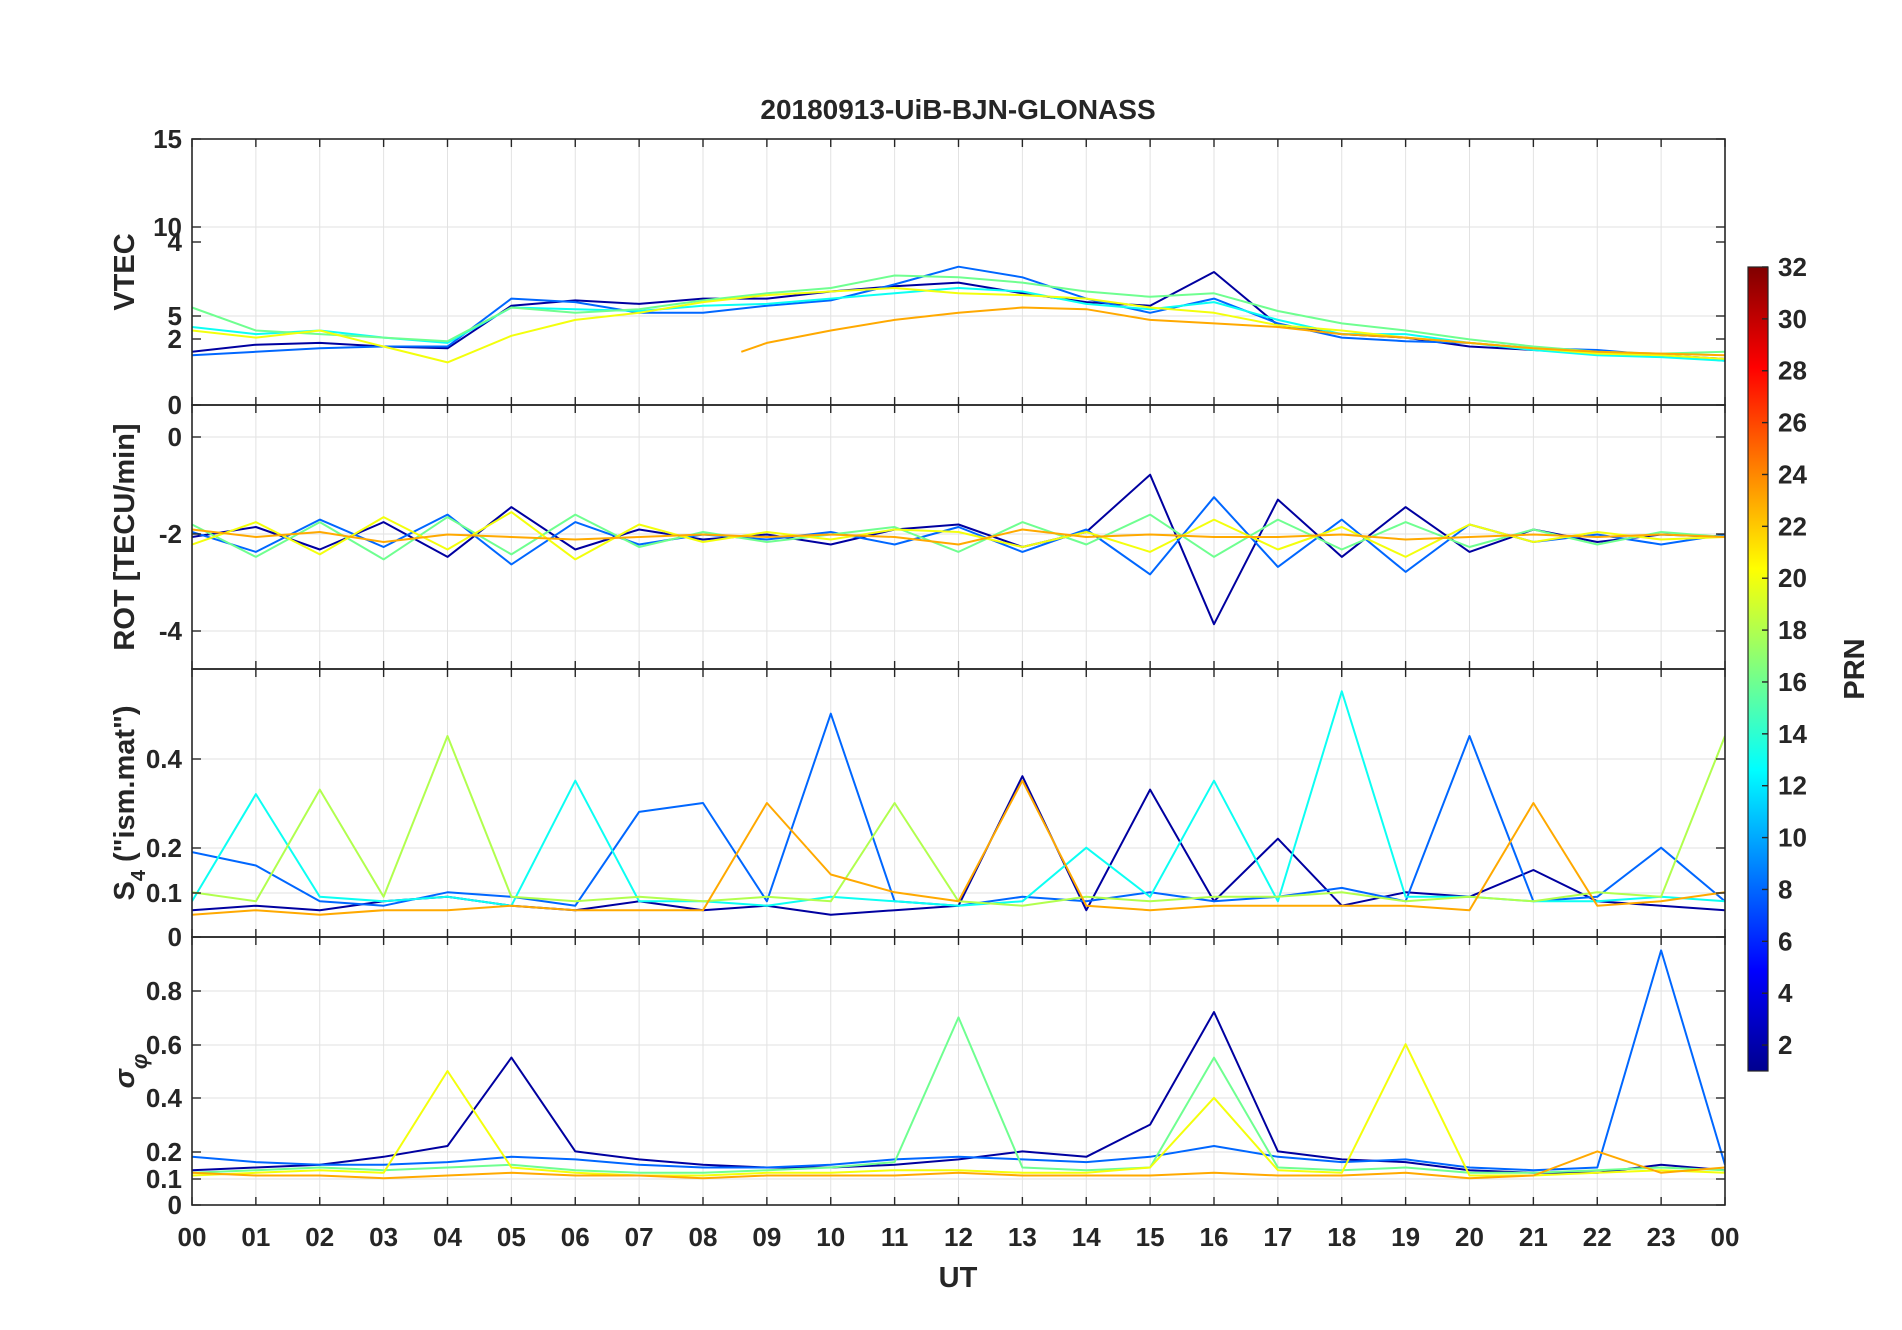 The width and height of the screenshot is (1902, 1330). Describe the element at coordinates (1533, 1237) in the screenshot. I see `x-tick-label: 21` at that location.